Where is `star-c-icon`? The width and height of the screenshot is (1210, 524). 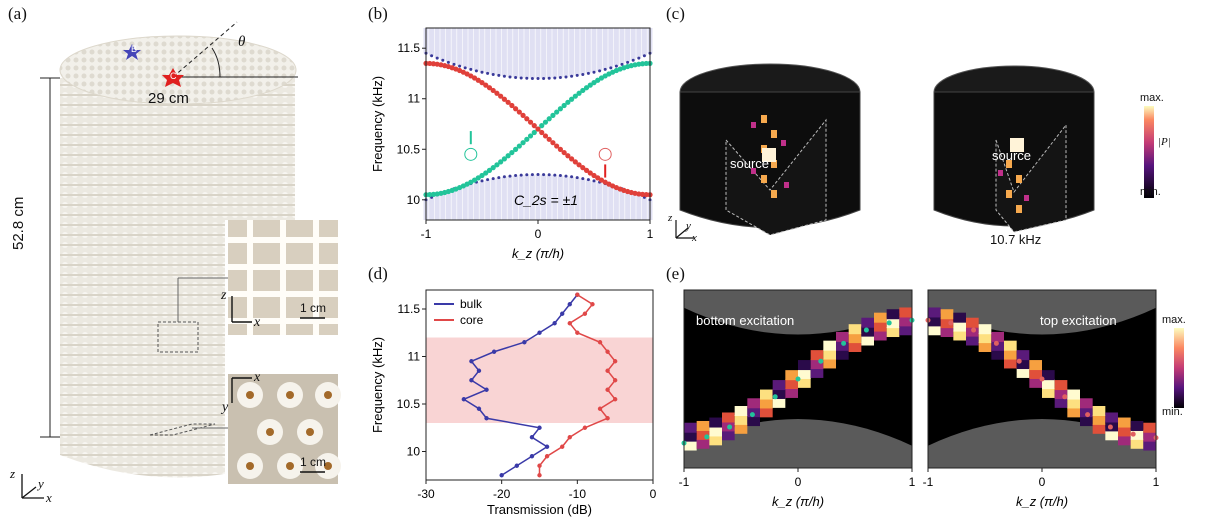 star-c-icon is located at coordinates (173, 77).